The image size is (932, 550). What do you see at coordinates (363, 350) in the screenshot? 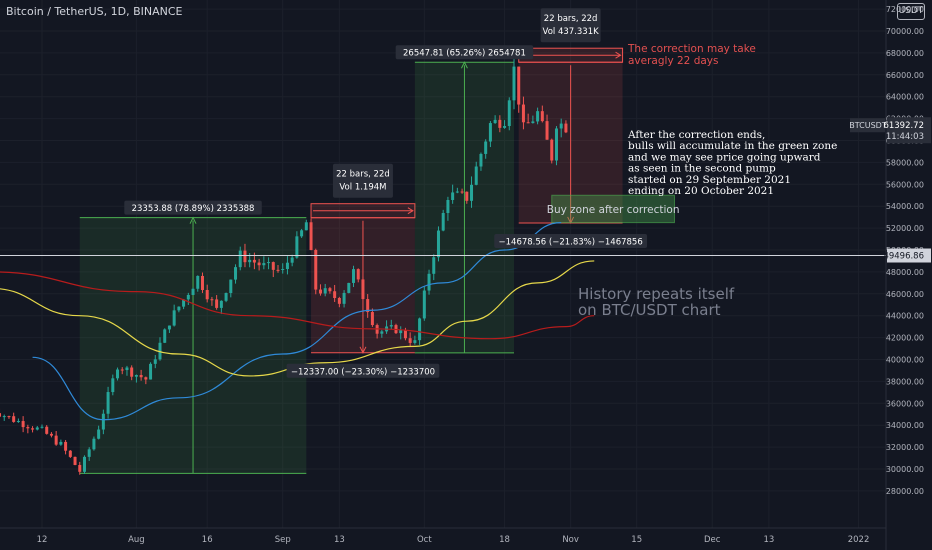
I see `measure-arrow-head` at bounding box center [363, 350].